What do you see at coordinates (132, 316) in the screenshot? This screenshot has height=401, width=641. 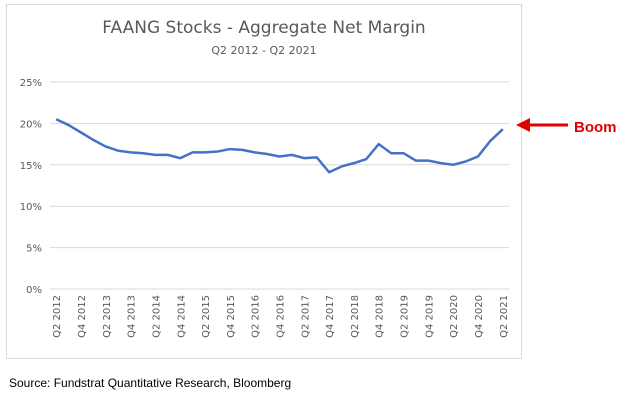 I see `x-tick-label: Q4 2013` at bounding box center [132, 316].